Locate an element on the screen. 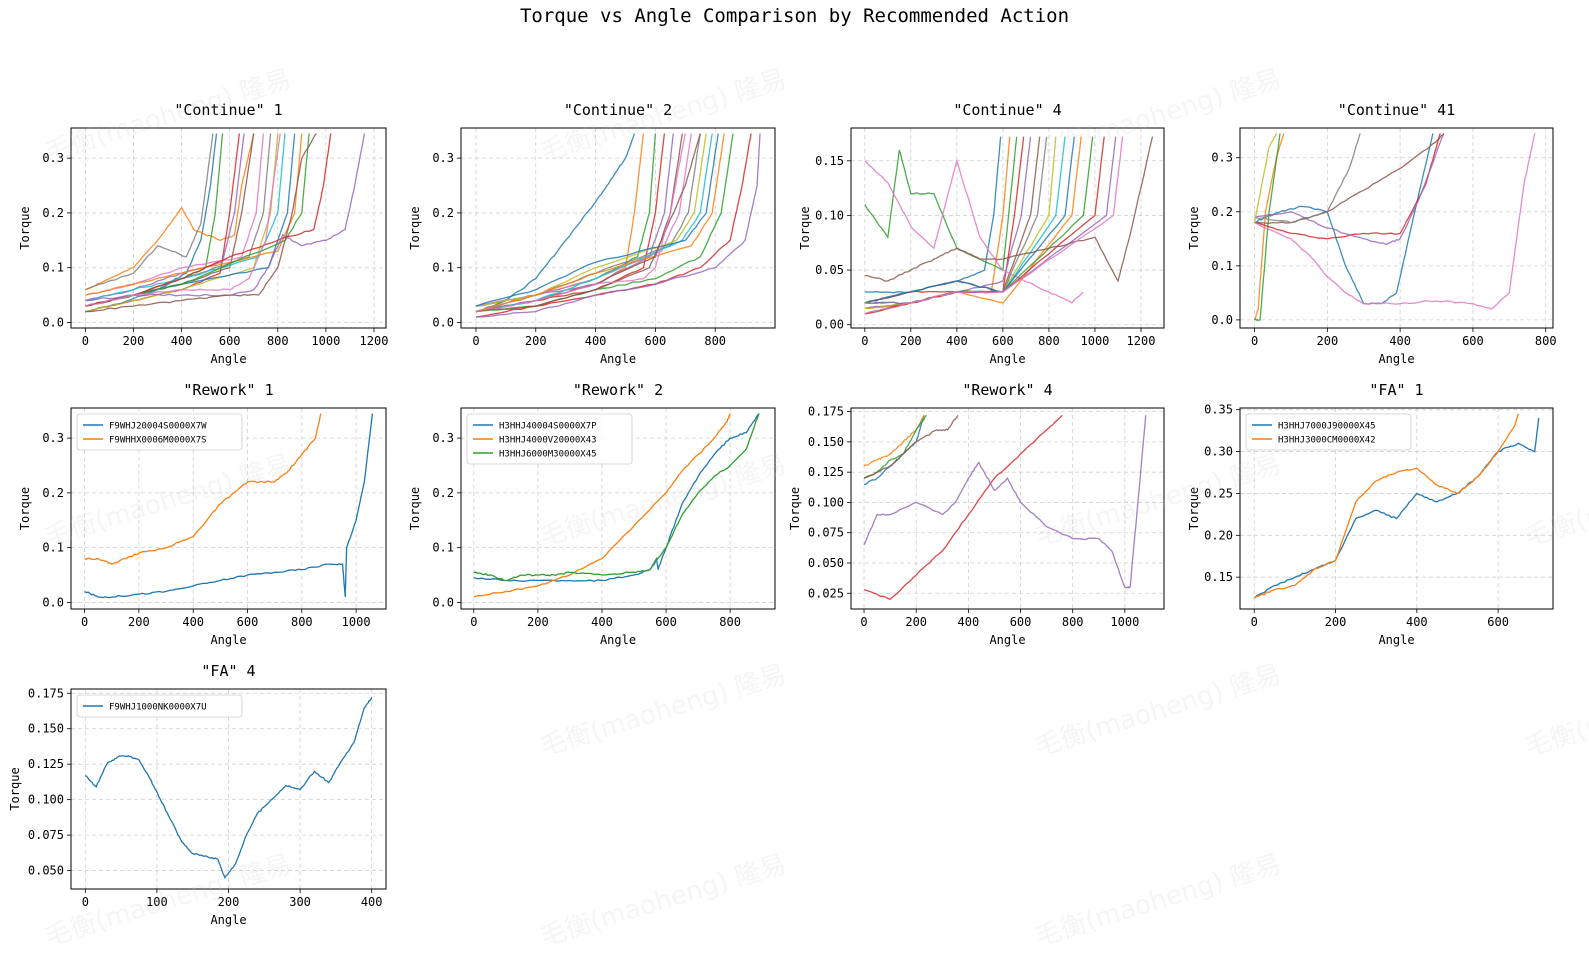  x-tick-label: 300 is located at coordinates (300, 902).